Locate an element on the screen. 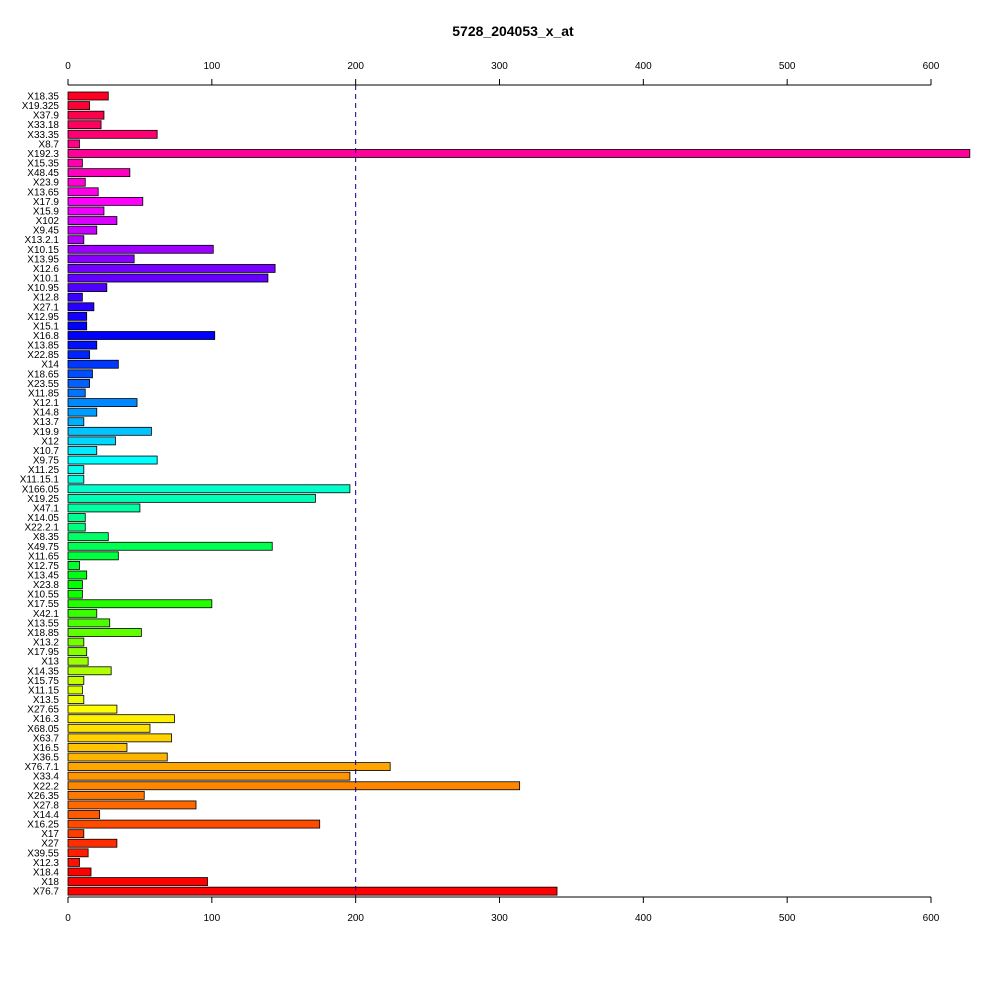  category-label: X18.65 is located at coordinates (43, 374).